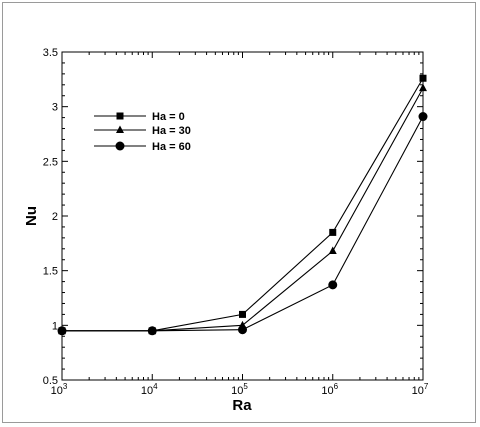  What do you see at coordinates (55, 108) in the screenshot?
I see `y-tick-label: 3` at bounding box center [55, 108].